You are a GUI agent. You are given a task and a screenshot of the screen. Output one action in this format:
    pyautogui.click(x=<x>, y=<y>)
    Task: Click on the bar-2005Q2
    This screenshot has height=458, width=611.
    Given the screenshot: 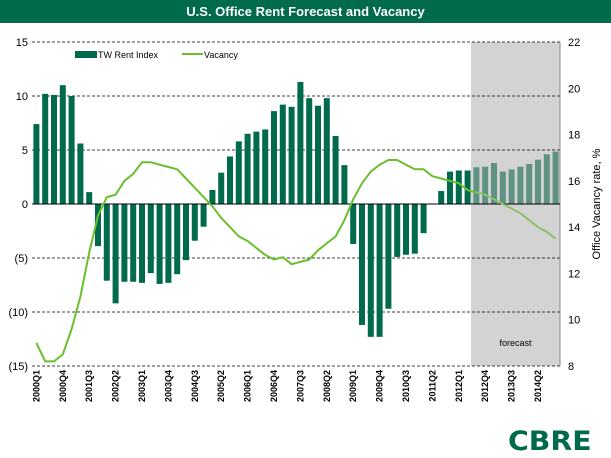 What is the action you would take?
    pyautogui.click(x=221, y=188)
    